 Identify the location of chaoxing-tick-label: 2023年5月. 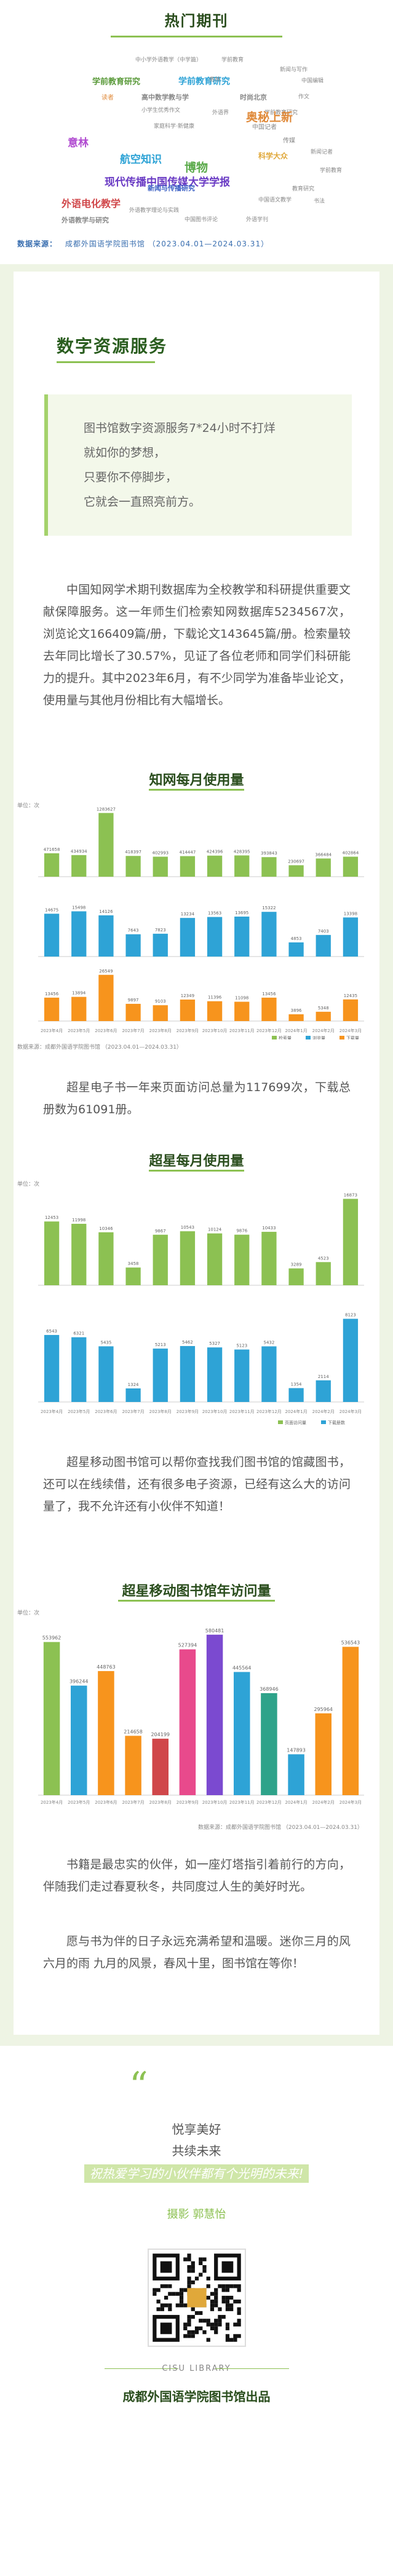
(79, 1411).